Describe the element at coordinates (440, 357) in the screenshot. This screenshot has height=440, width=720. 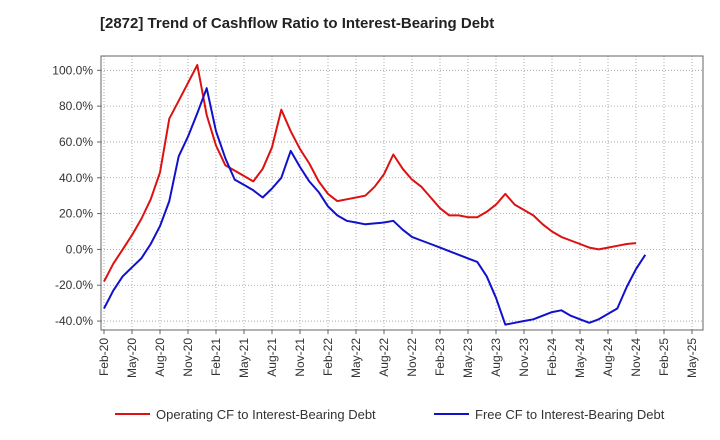
I see `x-tick-label: Feb-23` at that location.